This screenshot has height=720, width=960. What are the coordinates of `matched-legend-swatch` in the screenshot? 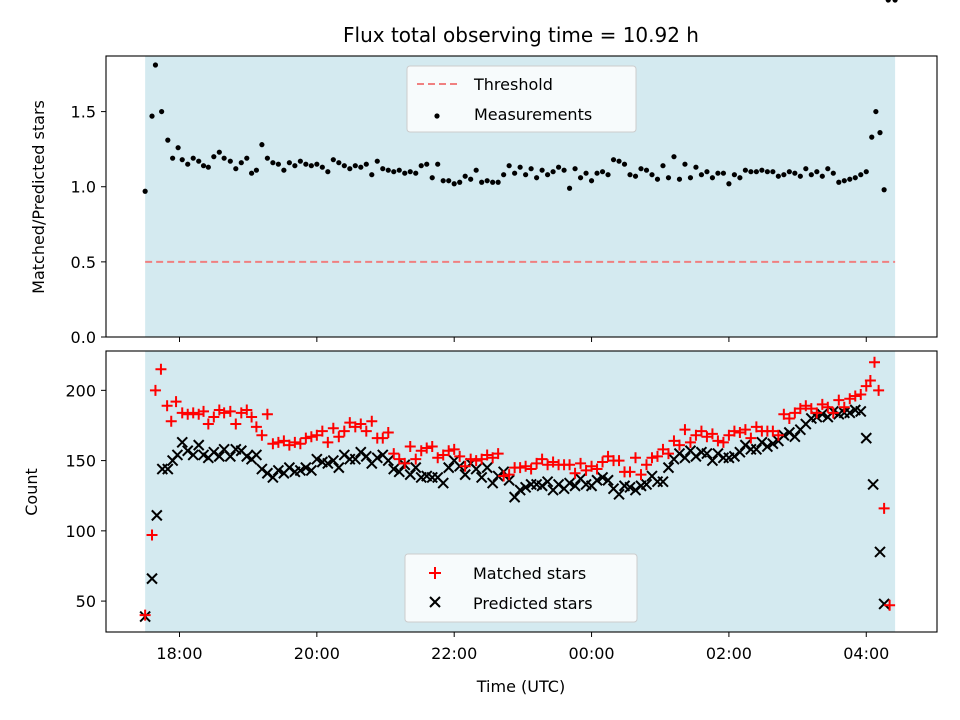 It's located at (435, 573).